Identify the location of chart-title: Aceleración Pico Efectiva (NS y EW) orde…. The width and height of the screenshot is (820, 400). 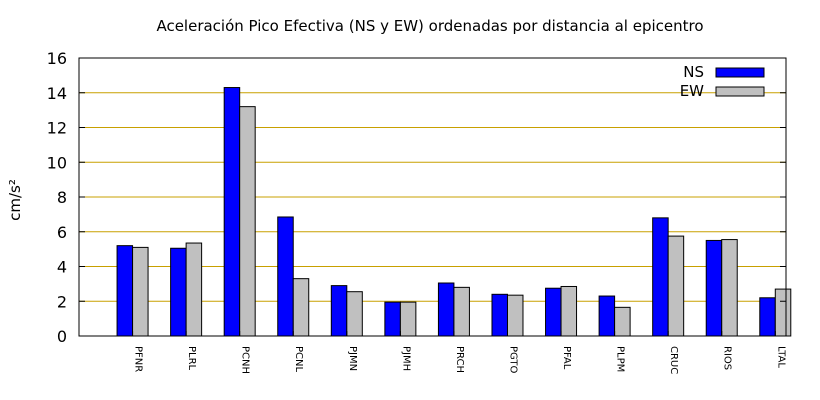
(429, 26).